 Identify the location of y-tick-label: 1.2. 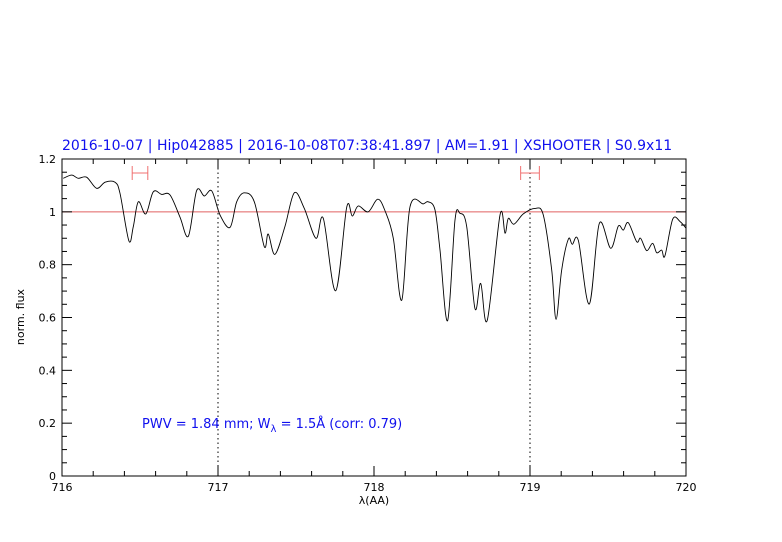
(48, 159).